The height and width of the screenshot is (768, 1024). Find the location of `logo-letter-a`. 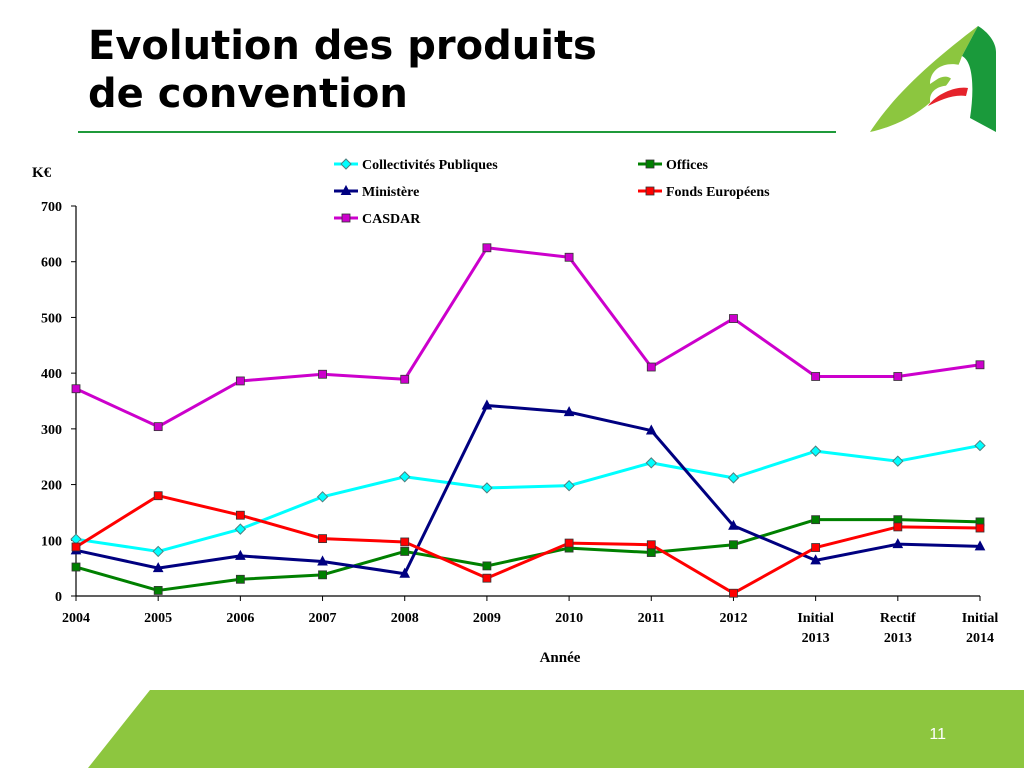

logo-letter-a is located at coordinates (948, 89).